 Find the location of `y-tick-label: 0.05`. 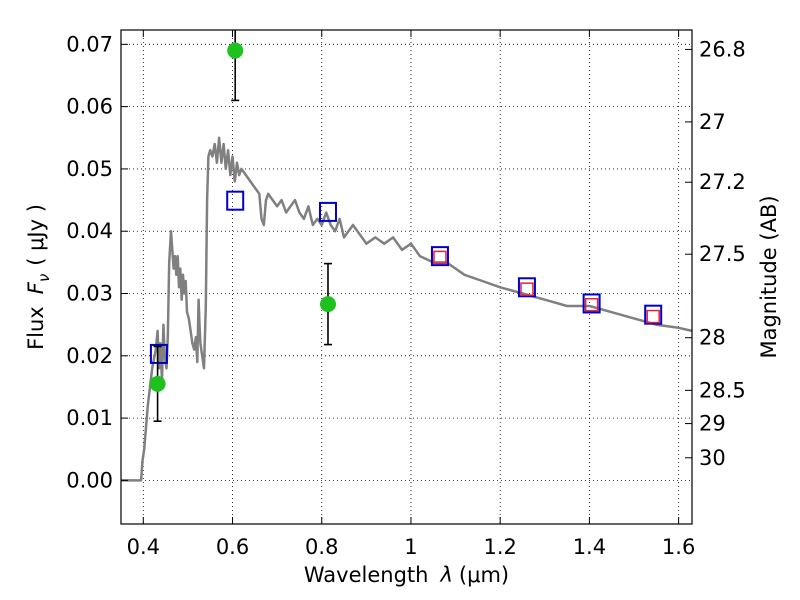

y-tick-label: 0.05 is located at coordinates (89, 169).